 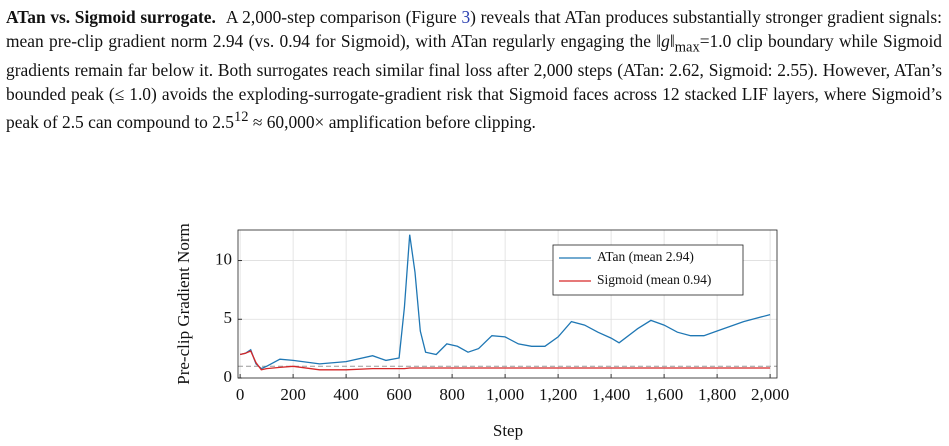 What do you see at coordinates (645, 256) in the screenshot?
I see `legend-label: ATan (mean 2.94)` at bounding box center [645, 256].